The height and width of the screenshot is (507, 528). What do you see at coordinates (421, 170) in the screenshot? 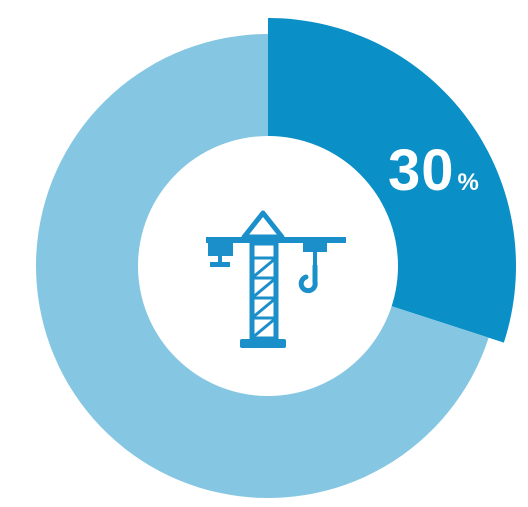
I see `percentage-value: 30` at bounding box center [421, 170].